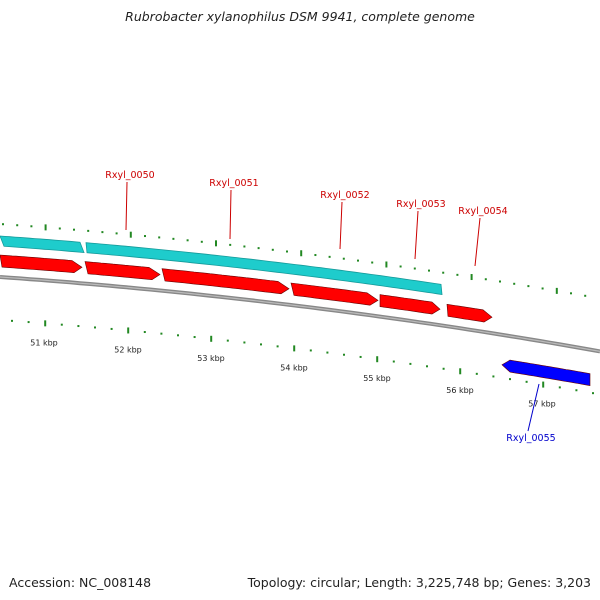 The height and width of the screenshot is (600, 600). What do you see at coordinates (233, 183) in the screenshot?
I see `gene-label: Rxyl_0051` at bounding box center [233, 183].